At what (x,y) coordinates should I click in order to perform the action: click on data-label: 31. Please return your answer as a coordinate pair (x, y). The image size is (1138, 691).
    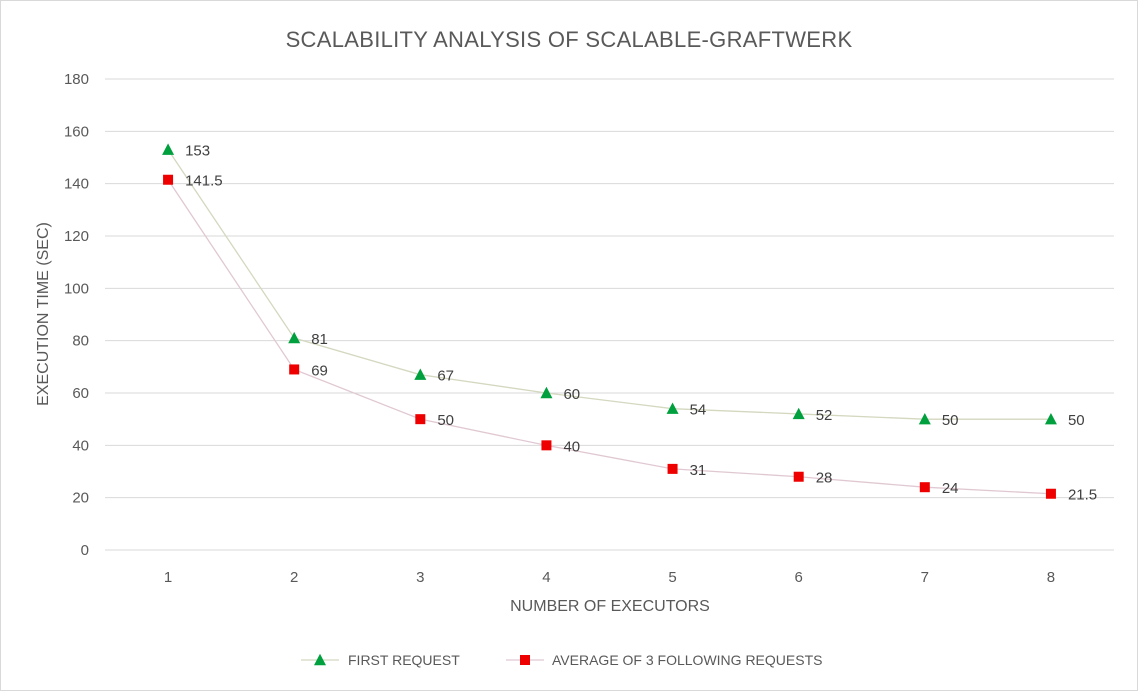
    Looking at the image, I should click on (698, 470).